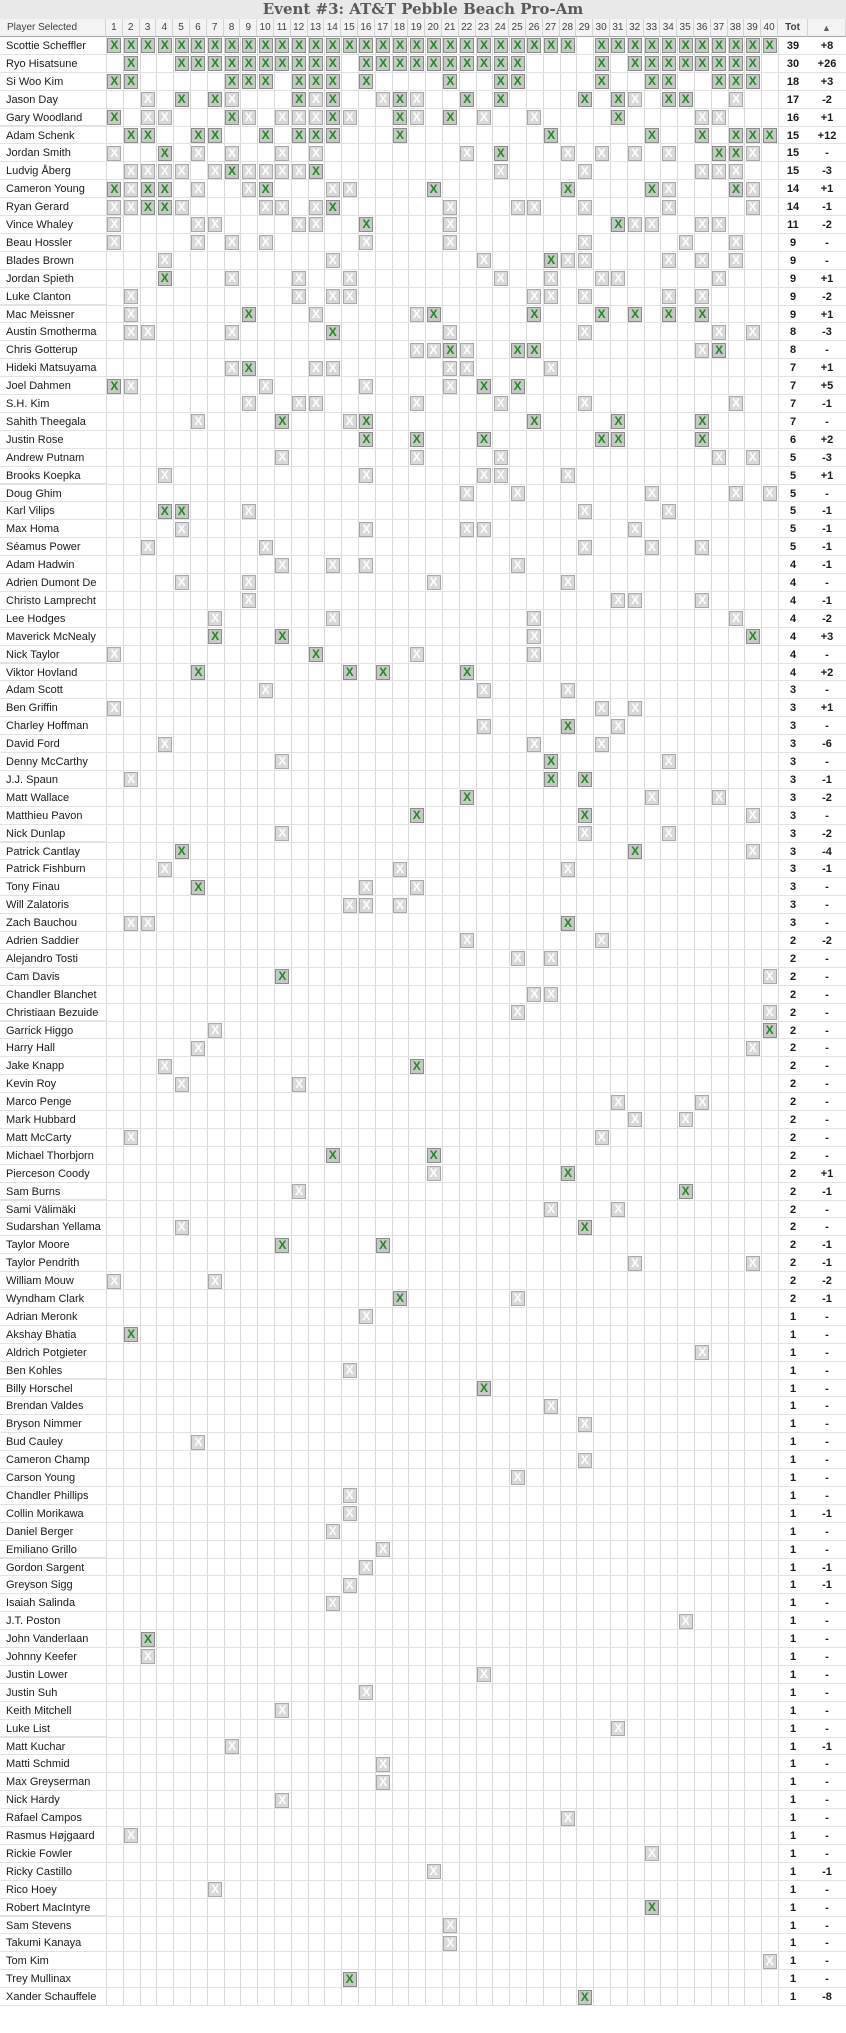 The height and width of the screenshot is (2033, 846). Describe the element at coordinates (249, 28) in the screenshot. I see `event-column-header: 9` at that location.